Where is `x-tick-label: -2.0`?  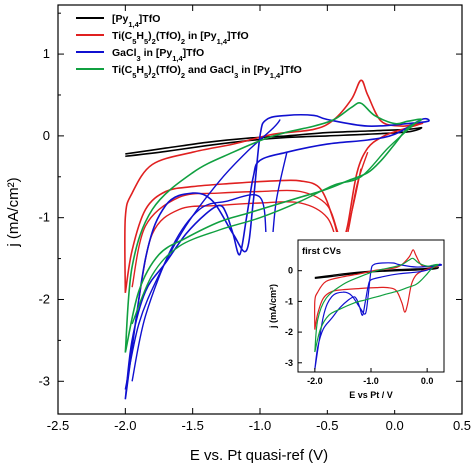
x-tick-label: -2.0 is located at coordinates (125, 425).